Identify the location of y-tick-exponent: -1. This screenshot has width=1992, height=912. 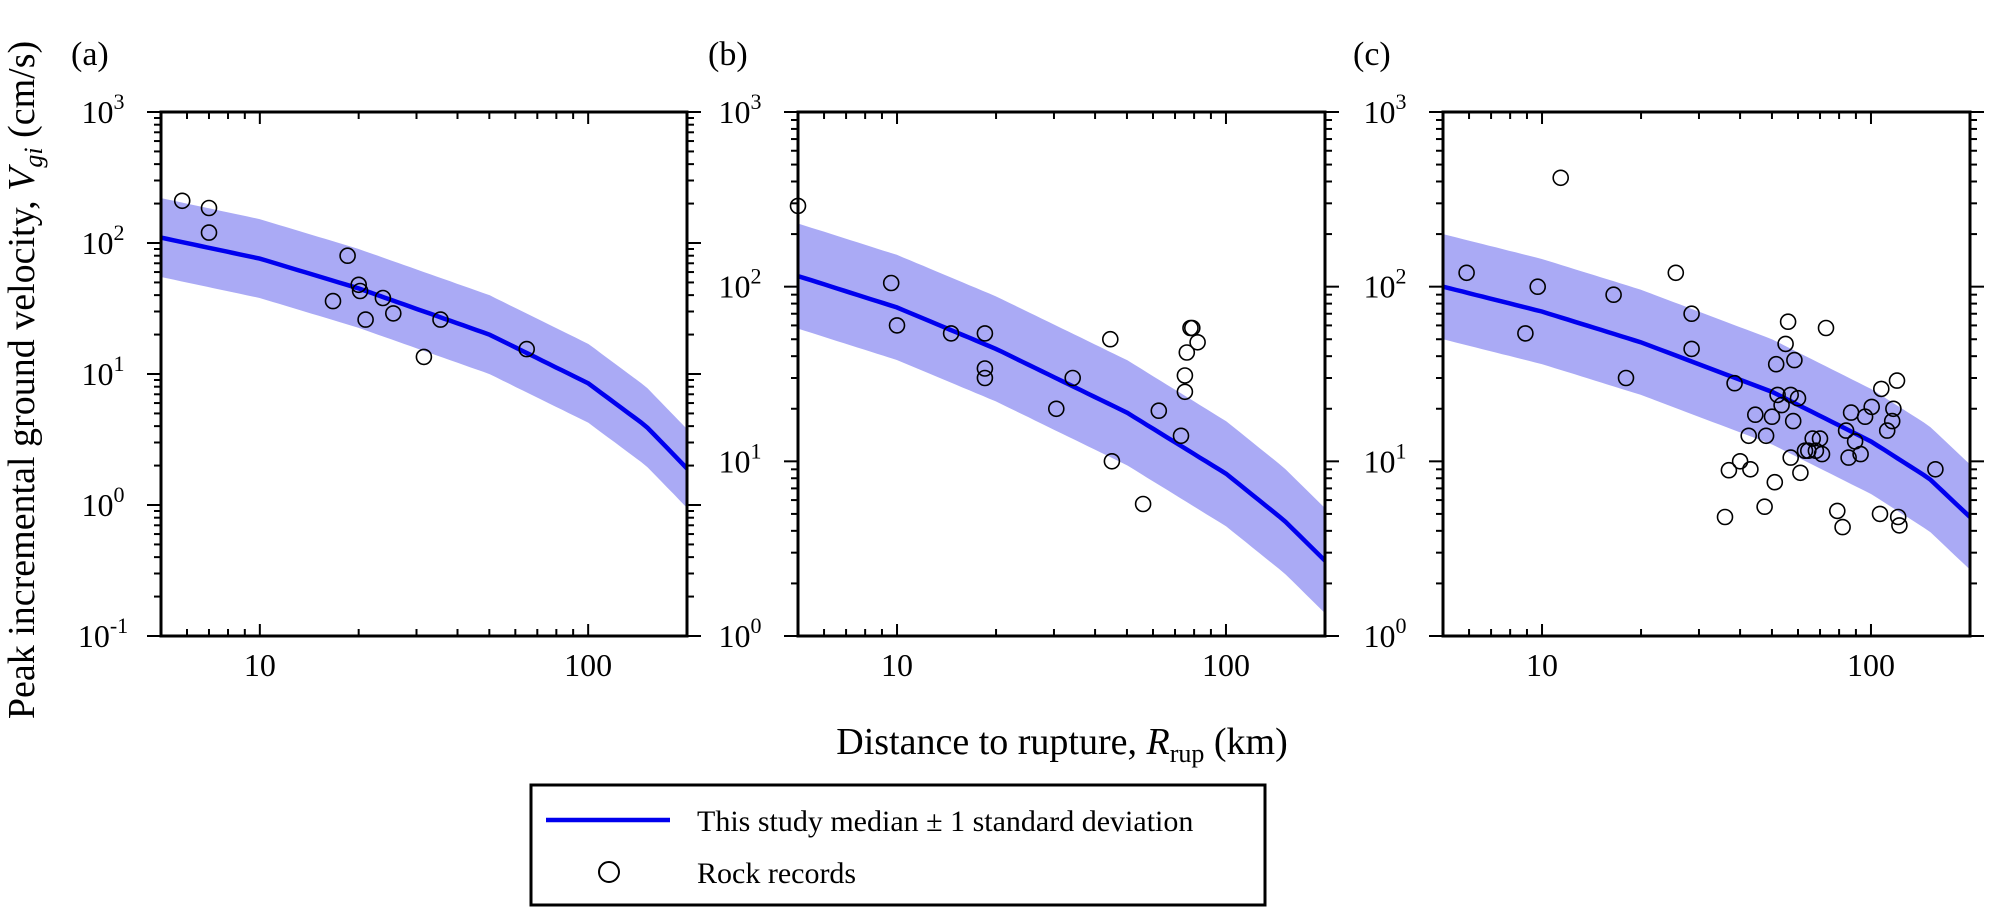
(119, 625).